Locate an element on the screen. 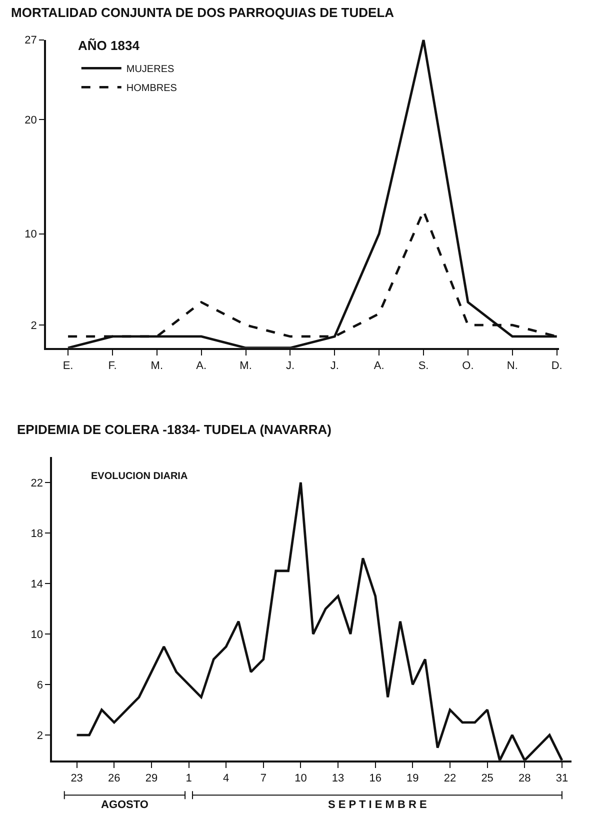  x-tick-label: 22 is located at coordinates (450, 778).